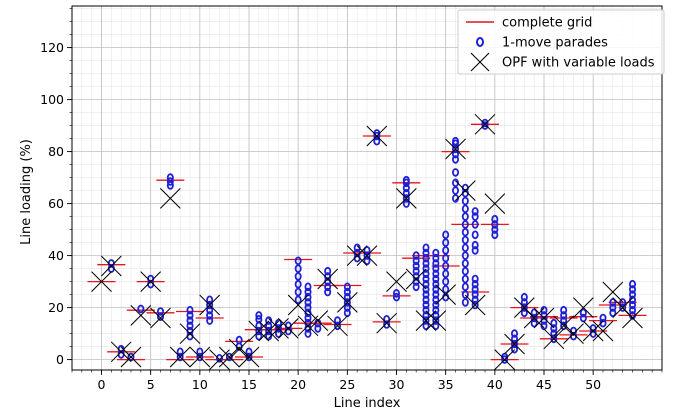 The width and height of the screenshot is (686, 413). What do you see at coordinates (56, 203) in the screenshot?
I see `y-tick-label: 60` at bounding box center [56, 203].